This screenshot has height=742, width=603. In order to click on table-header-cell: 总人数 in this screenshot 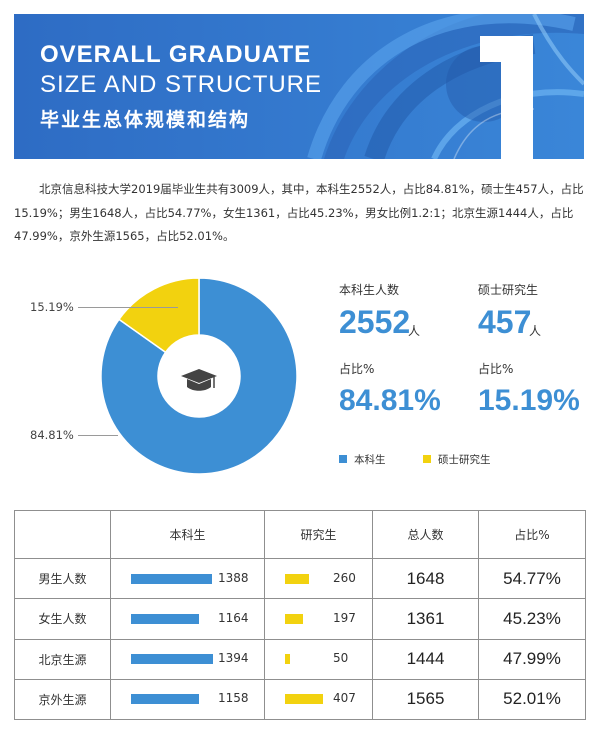, I will do `click(425, 534)`.